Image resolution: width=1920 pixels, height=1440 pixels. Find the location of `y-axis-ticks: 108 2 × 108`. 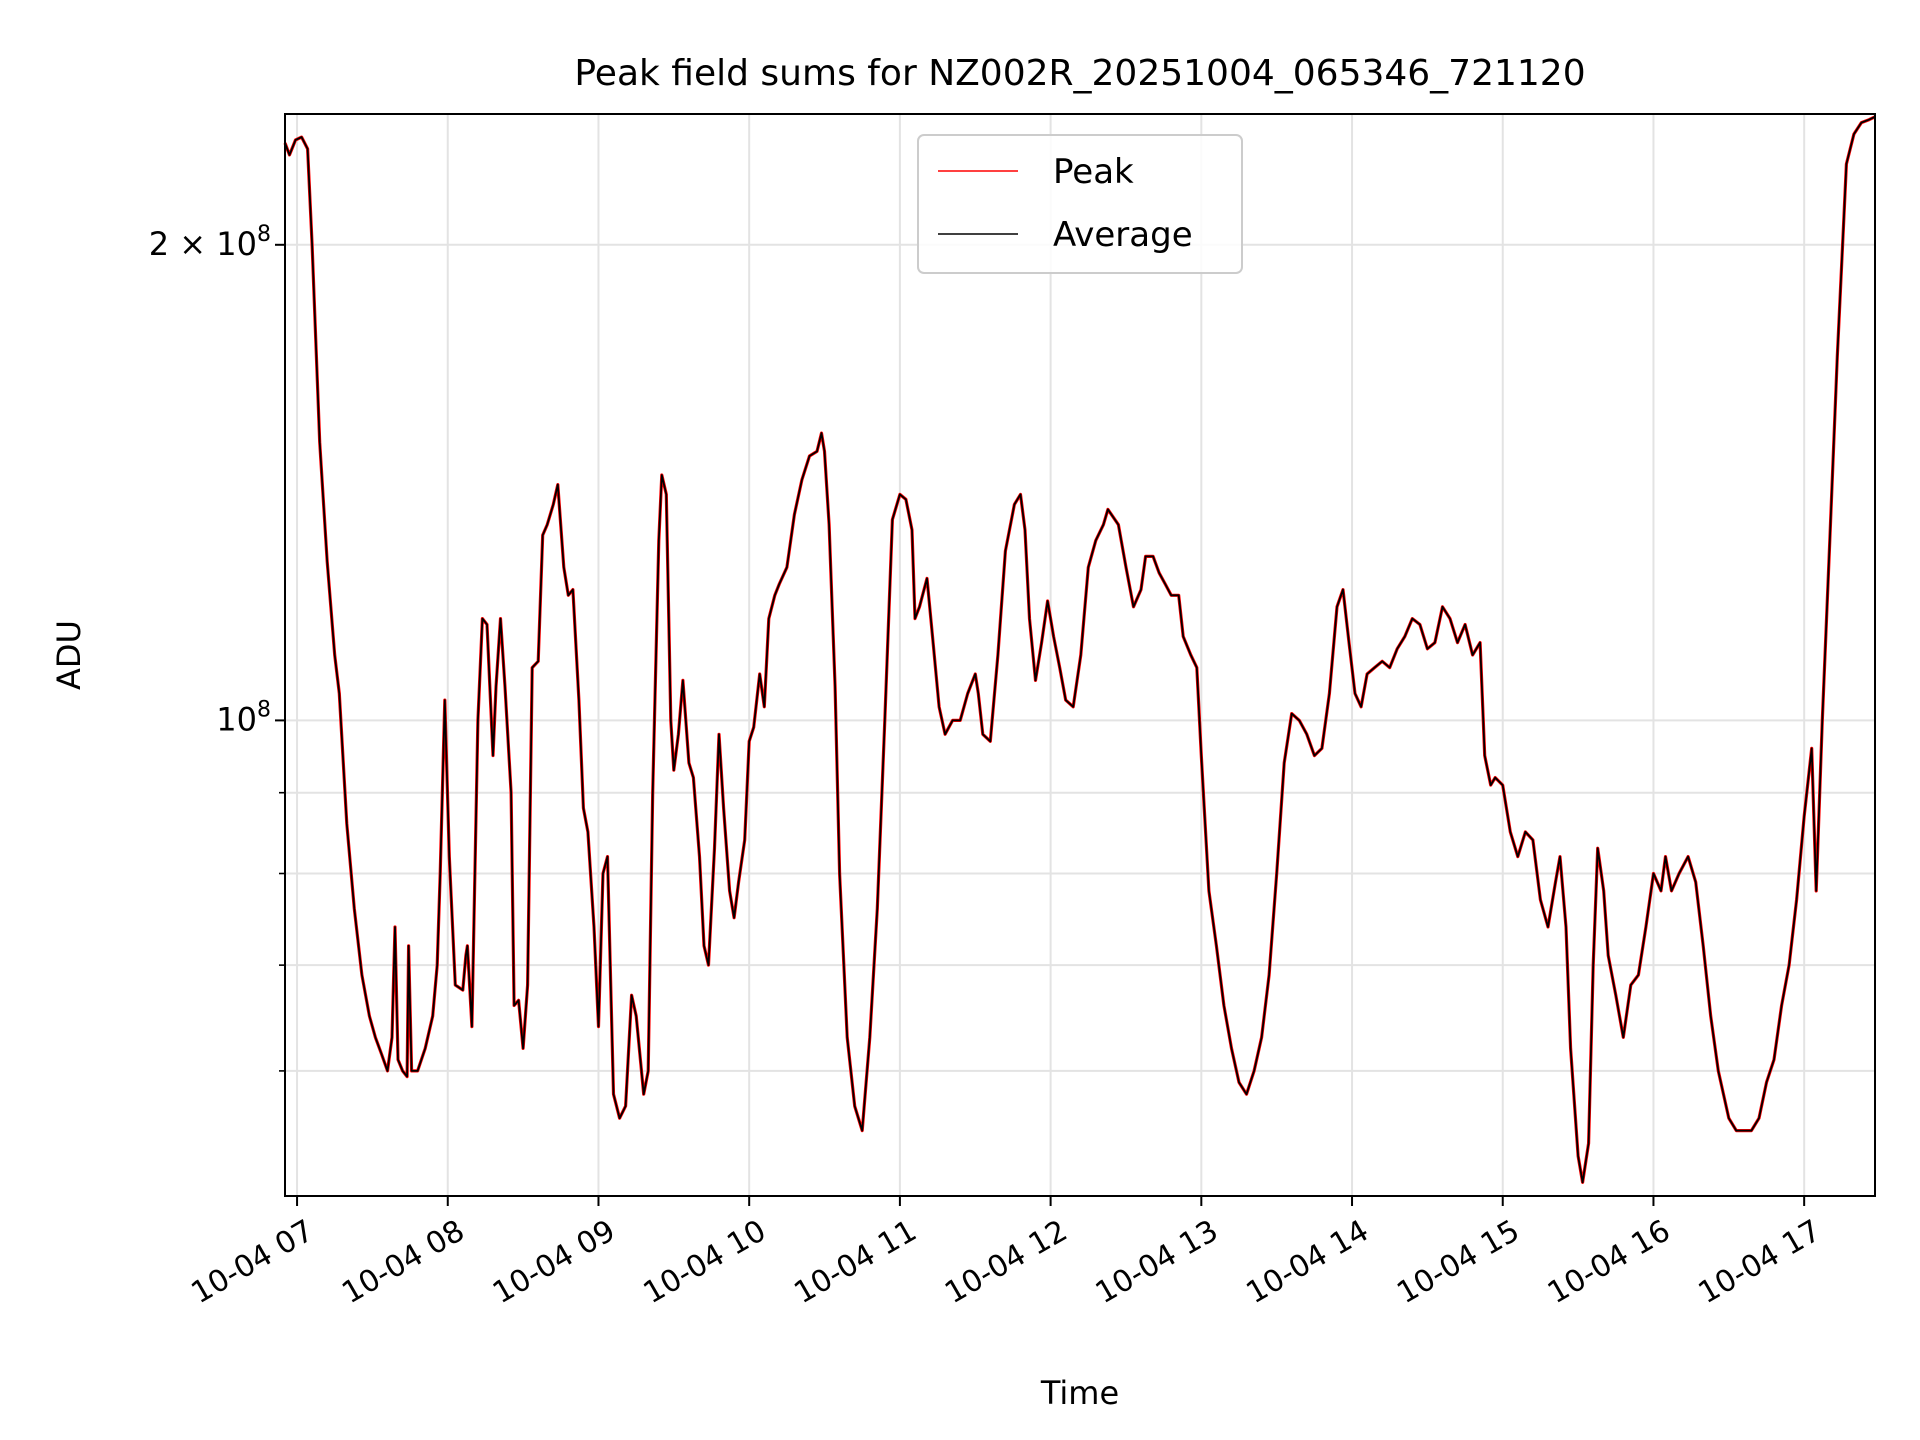

y-axis-ticks: 108 2 × 108 is located at coordinates (217, 647).